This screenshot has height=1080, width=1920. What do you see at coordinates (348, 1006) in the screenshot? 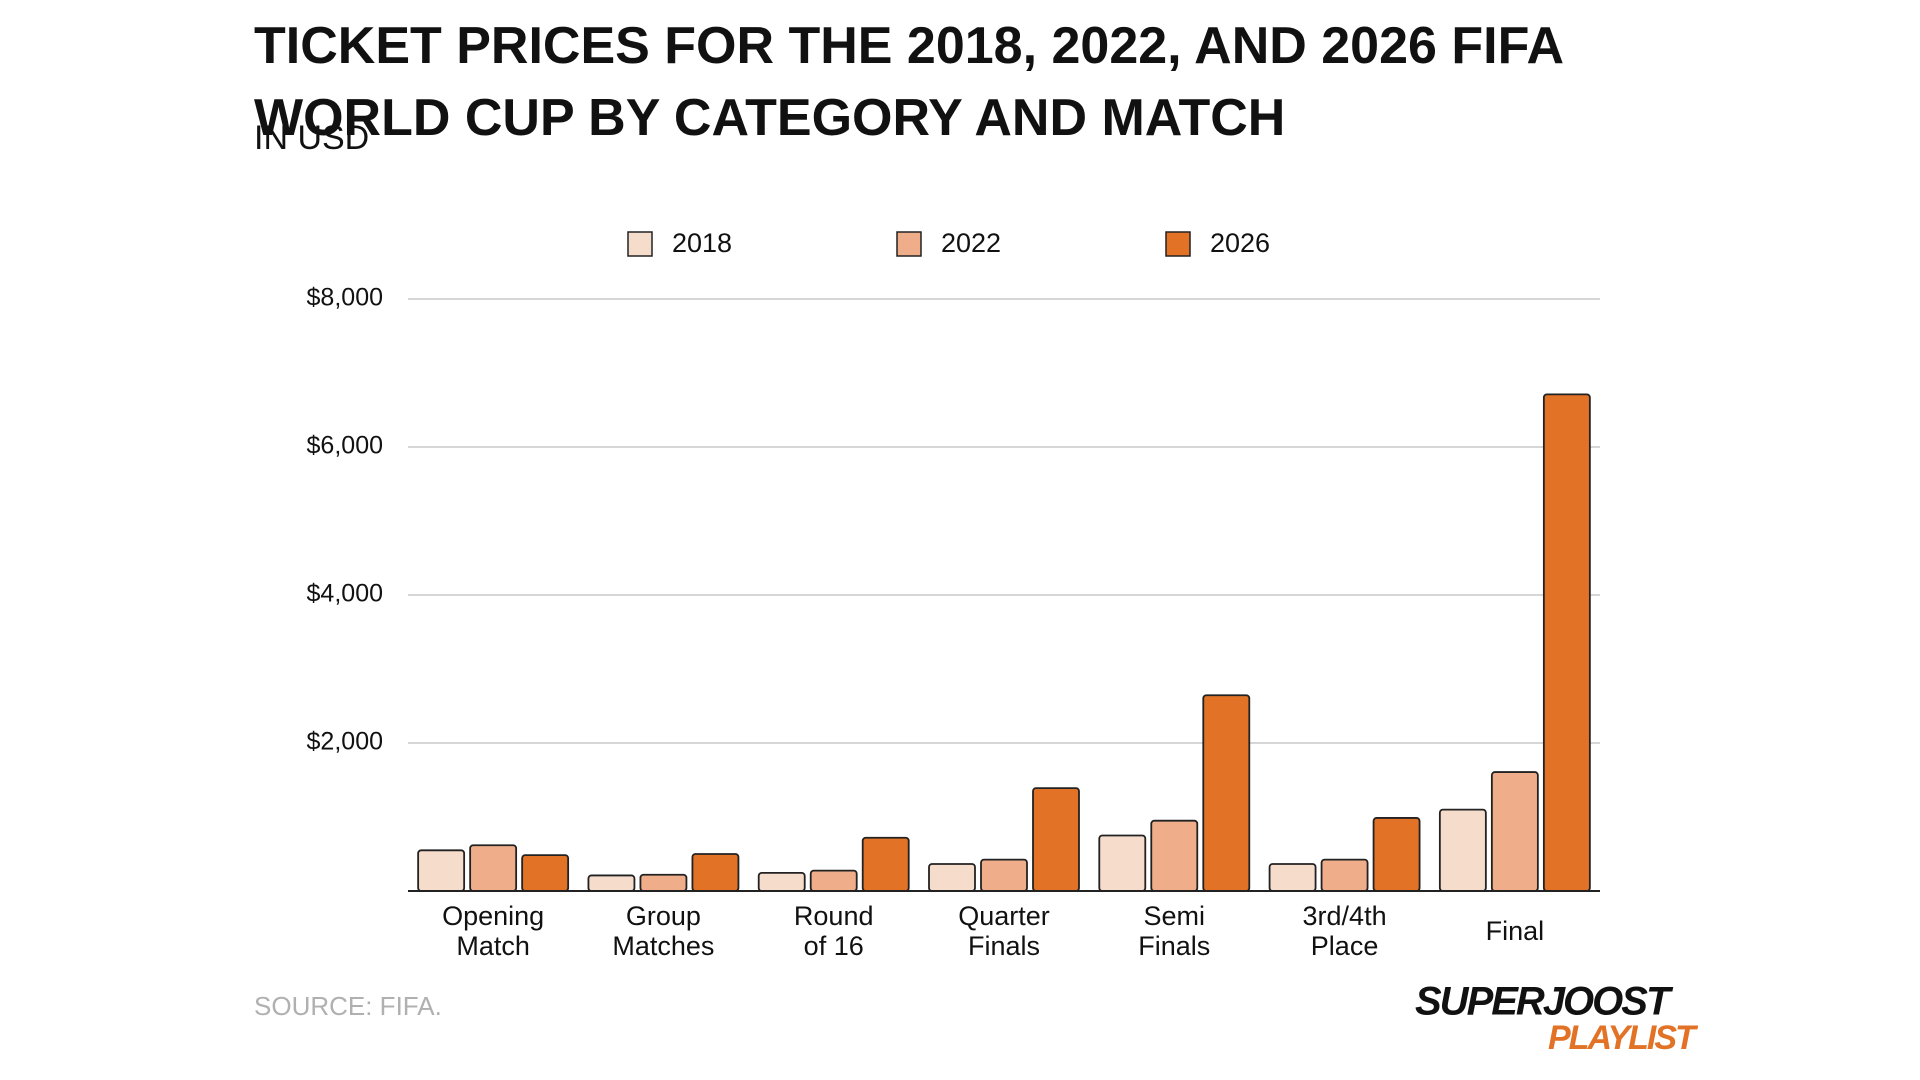
I see `source: SOURCE: FIFA.` at bounding box center [348, 1006].